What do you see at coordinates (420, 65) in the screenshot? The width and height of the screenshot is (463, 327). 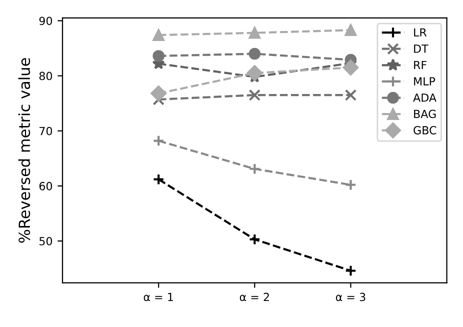 I see `legend-label: RF` at bounding box center [420, 65].